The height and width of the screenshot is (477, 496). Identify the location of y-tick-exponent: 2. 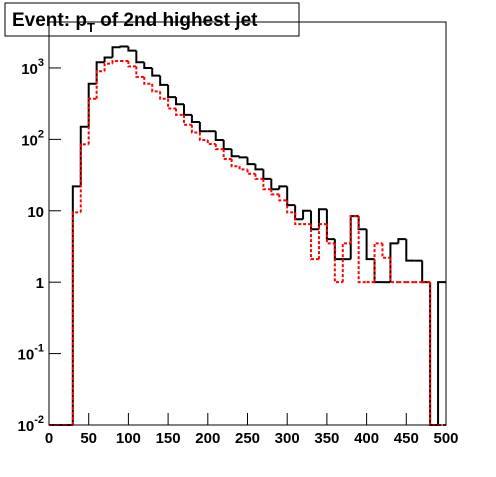
(41, 134).